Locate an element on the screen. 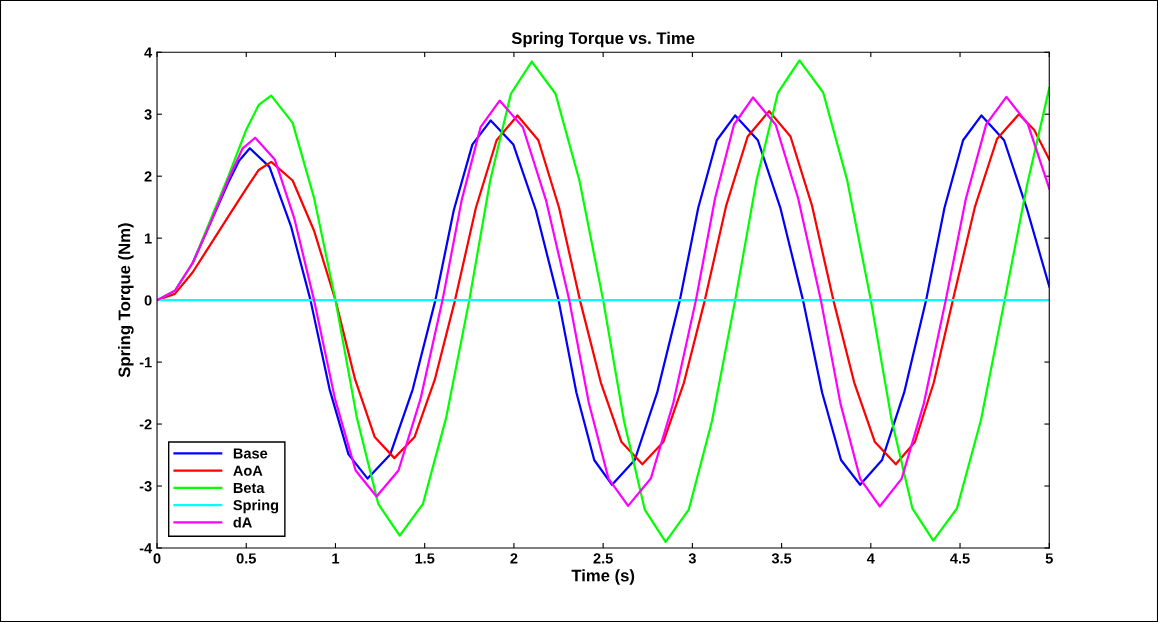  y-axis-title: Spring Torque (Nm) is located at coordinates (126, 300).